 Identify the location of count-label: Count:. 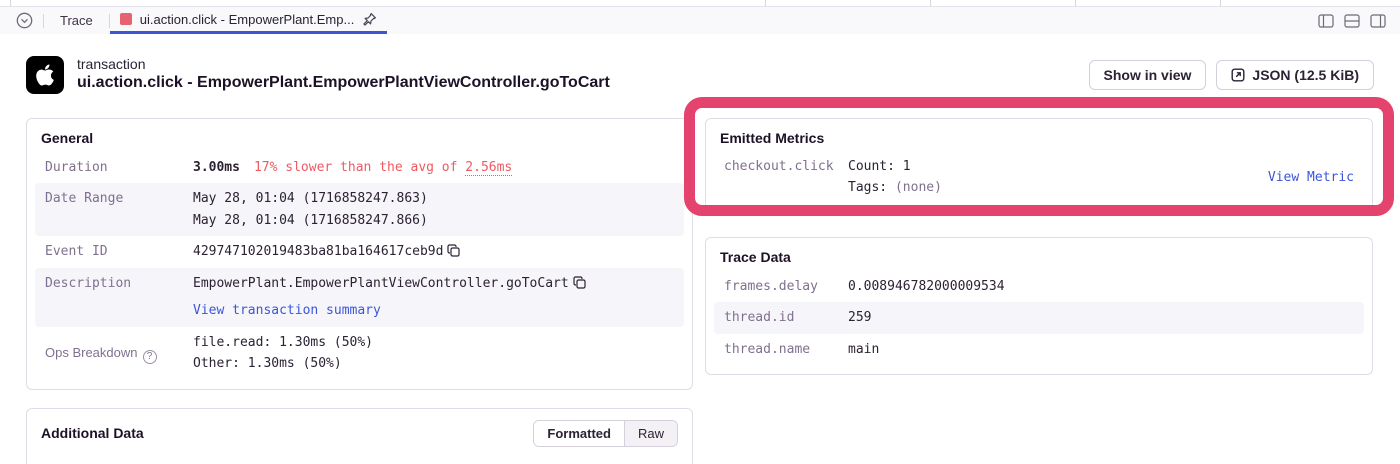
(875, 166).